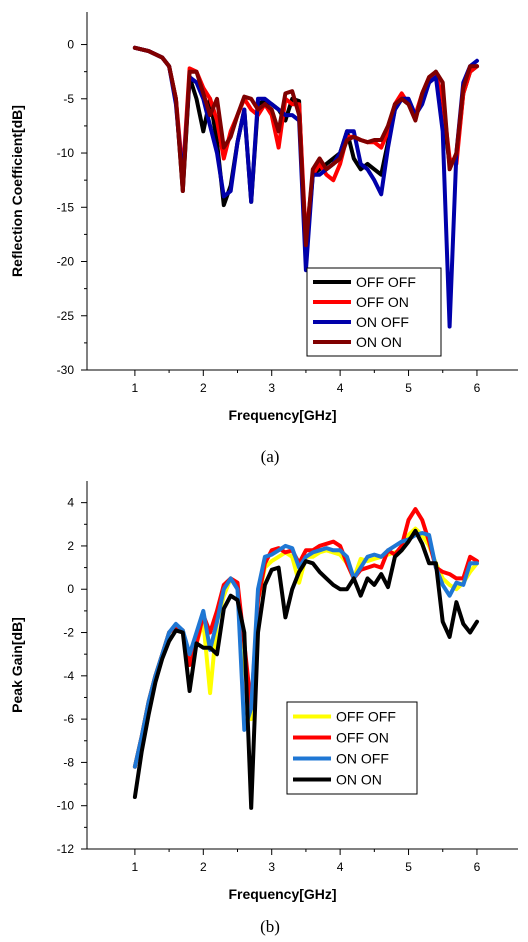 The height and width of the screenshot is (942, 528). I want to click on y-tick-label: -4, so click(68, 676).